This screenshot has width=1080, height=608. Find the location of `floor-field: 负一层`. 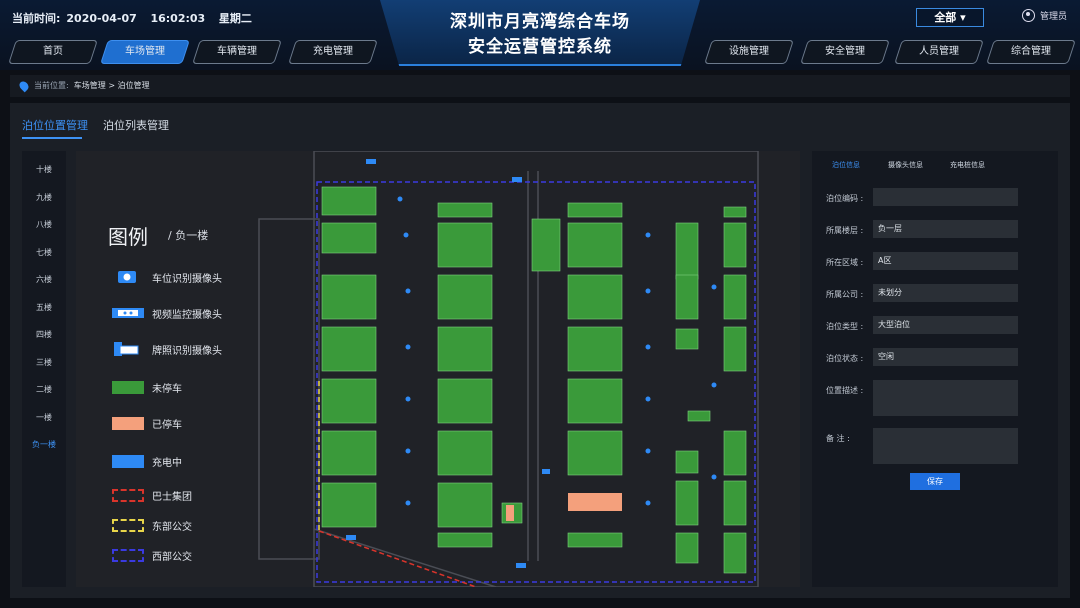

floor-field: 负一层 is located at coordinates (945, 229).